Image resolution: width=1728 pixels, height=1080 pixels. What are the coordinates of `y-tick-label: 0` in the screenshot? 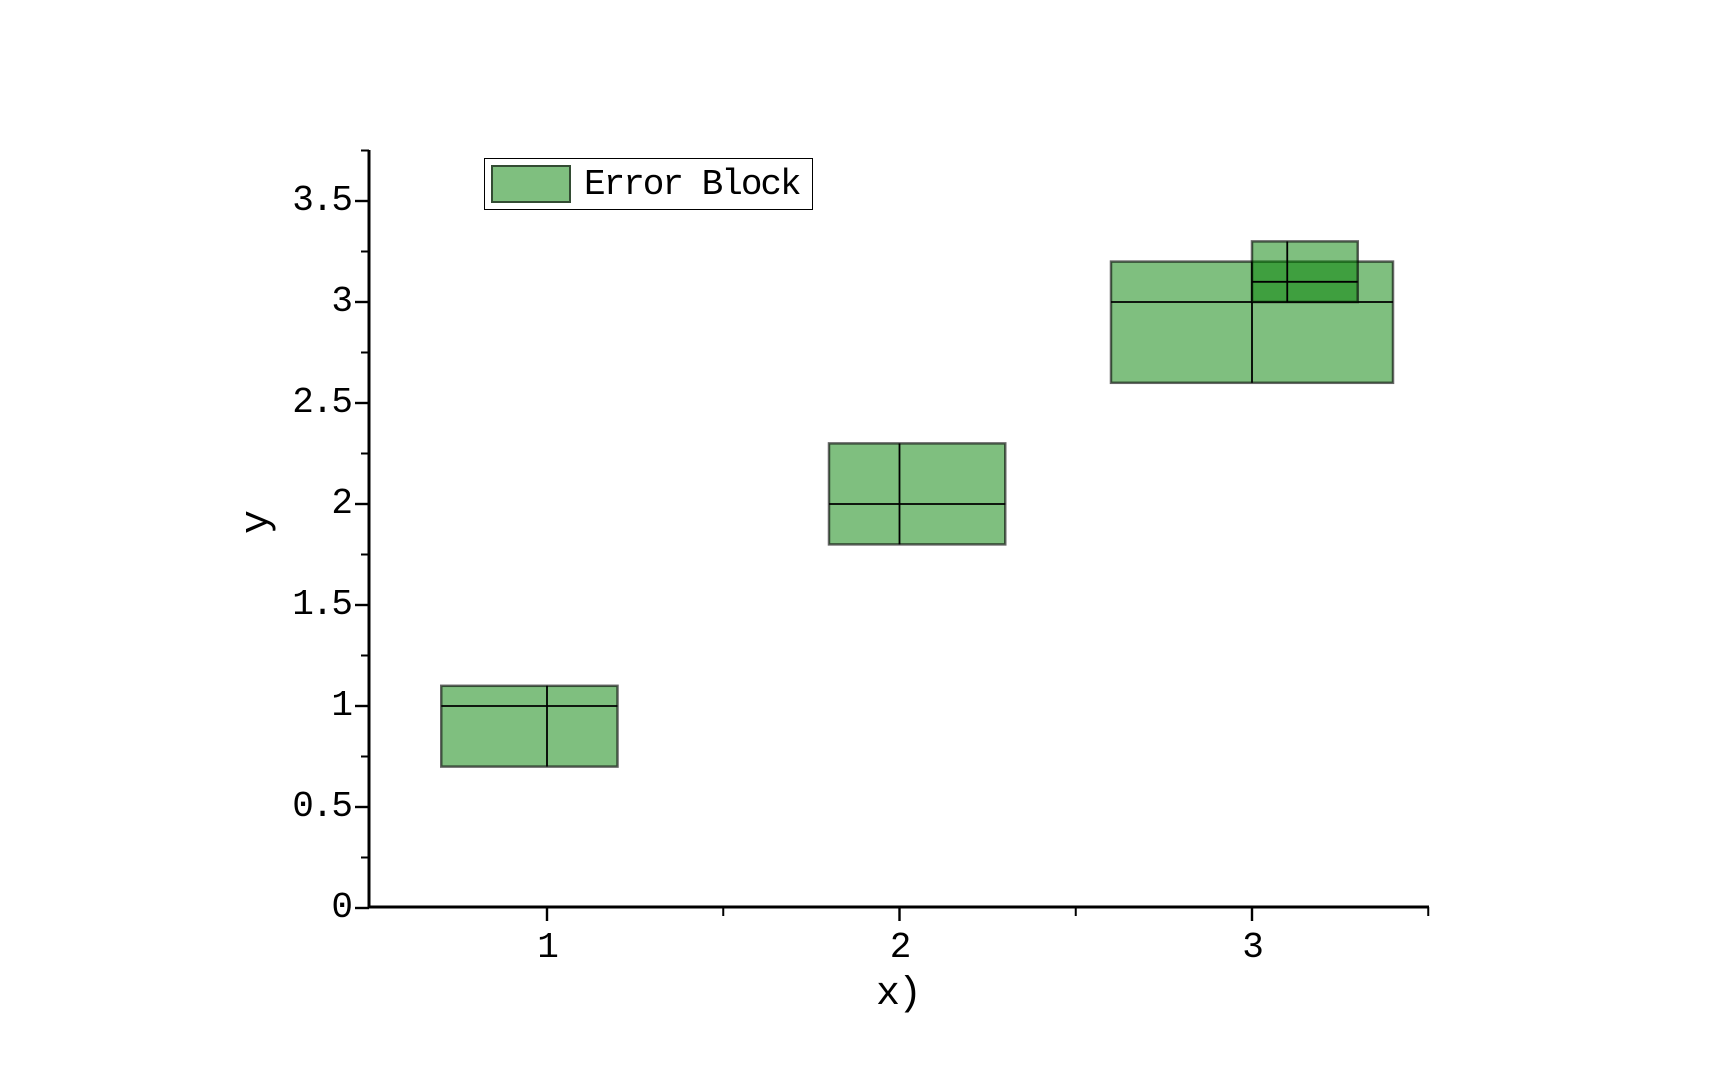 It's located at (342, 907).